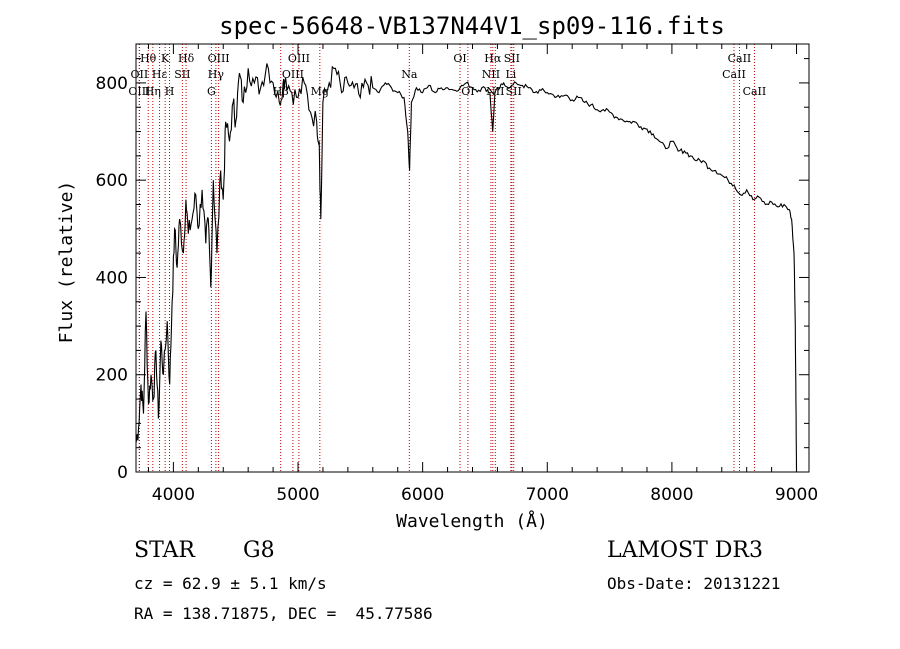  I want to click on x-tick-label: 5000, so click(297, 495).